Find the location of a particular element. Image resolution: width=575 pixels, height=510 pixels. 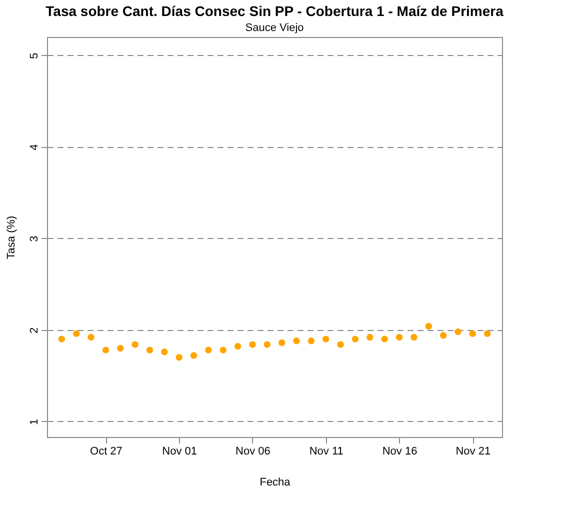

chart-subtitle: Sauce Viejo is located at coordinates (274, 28).